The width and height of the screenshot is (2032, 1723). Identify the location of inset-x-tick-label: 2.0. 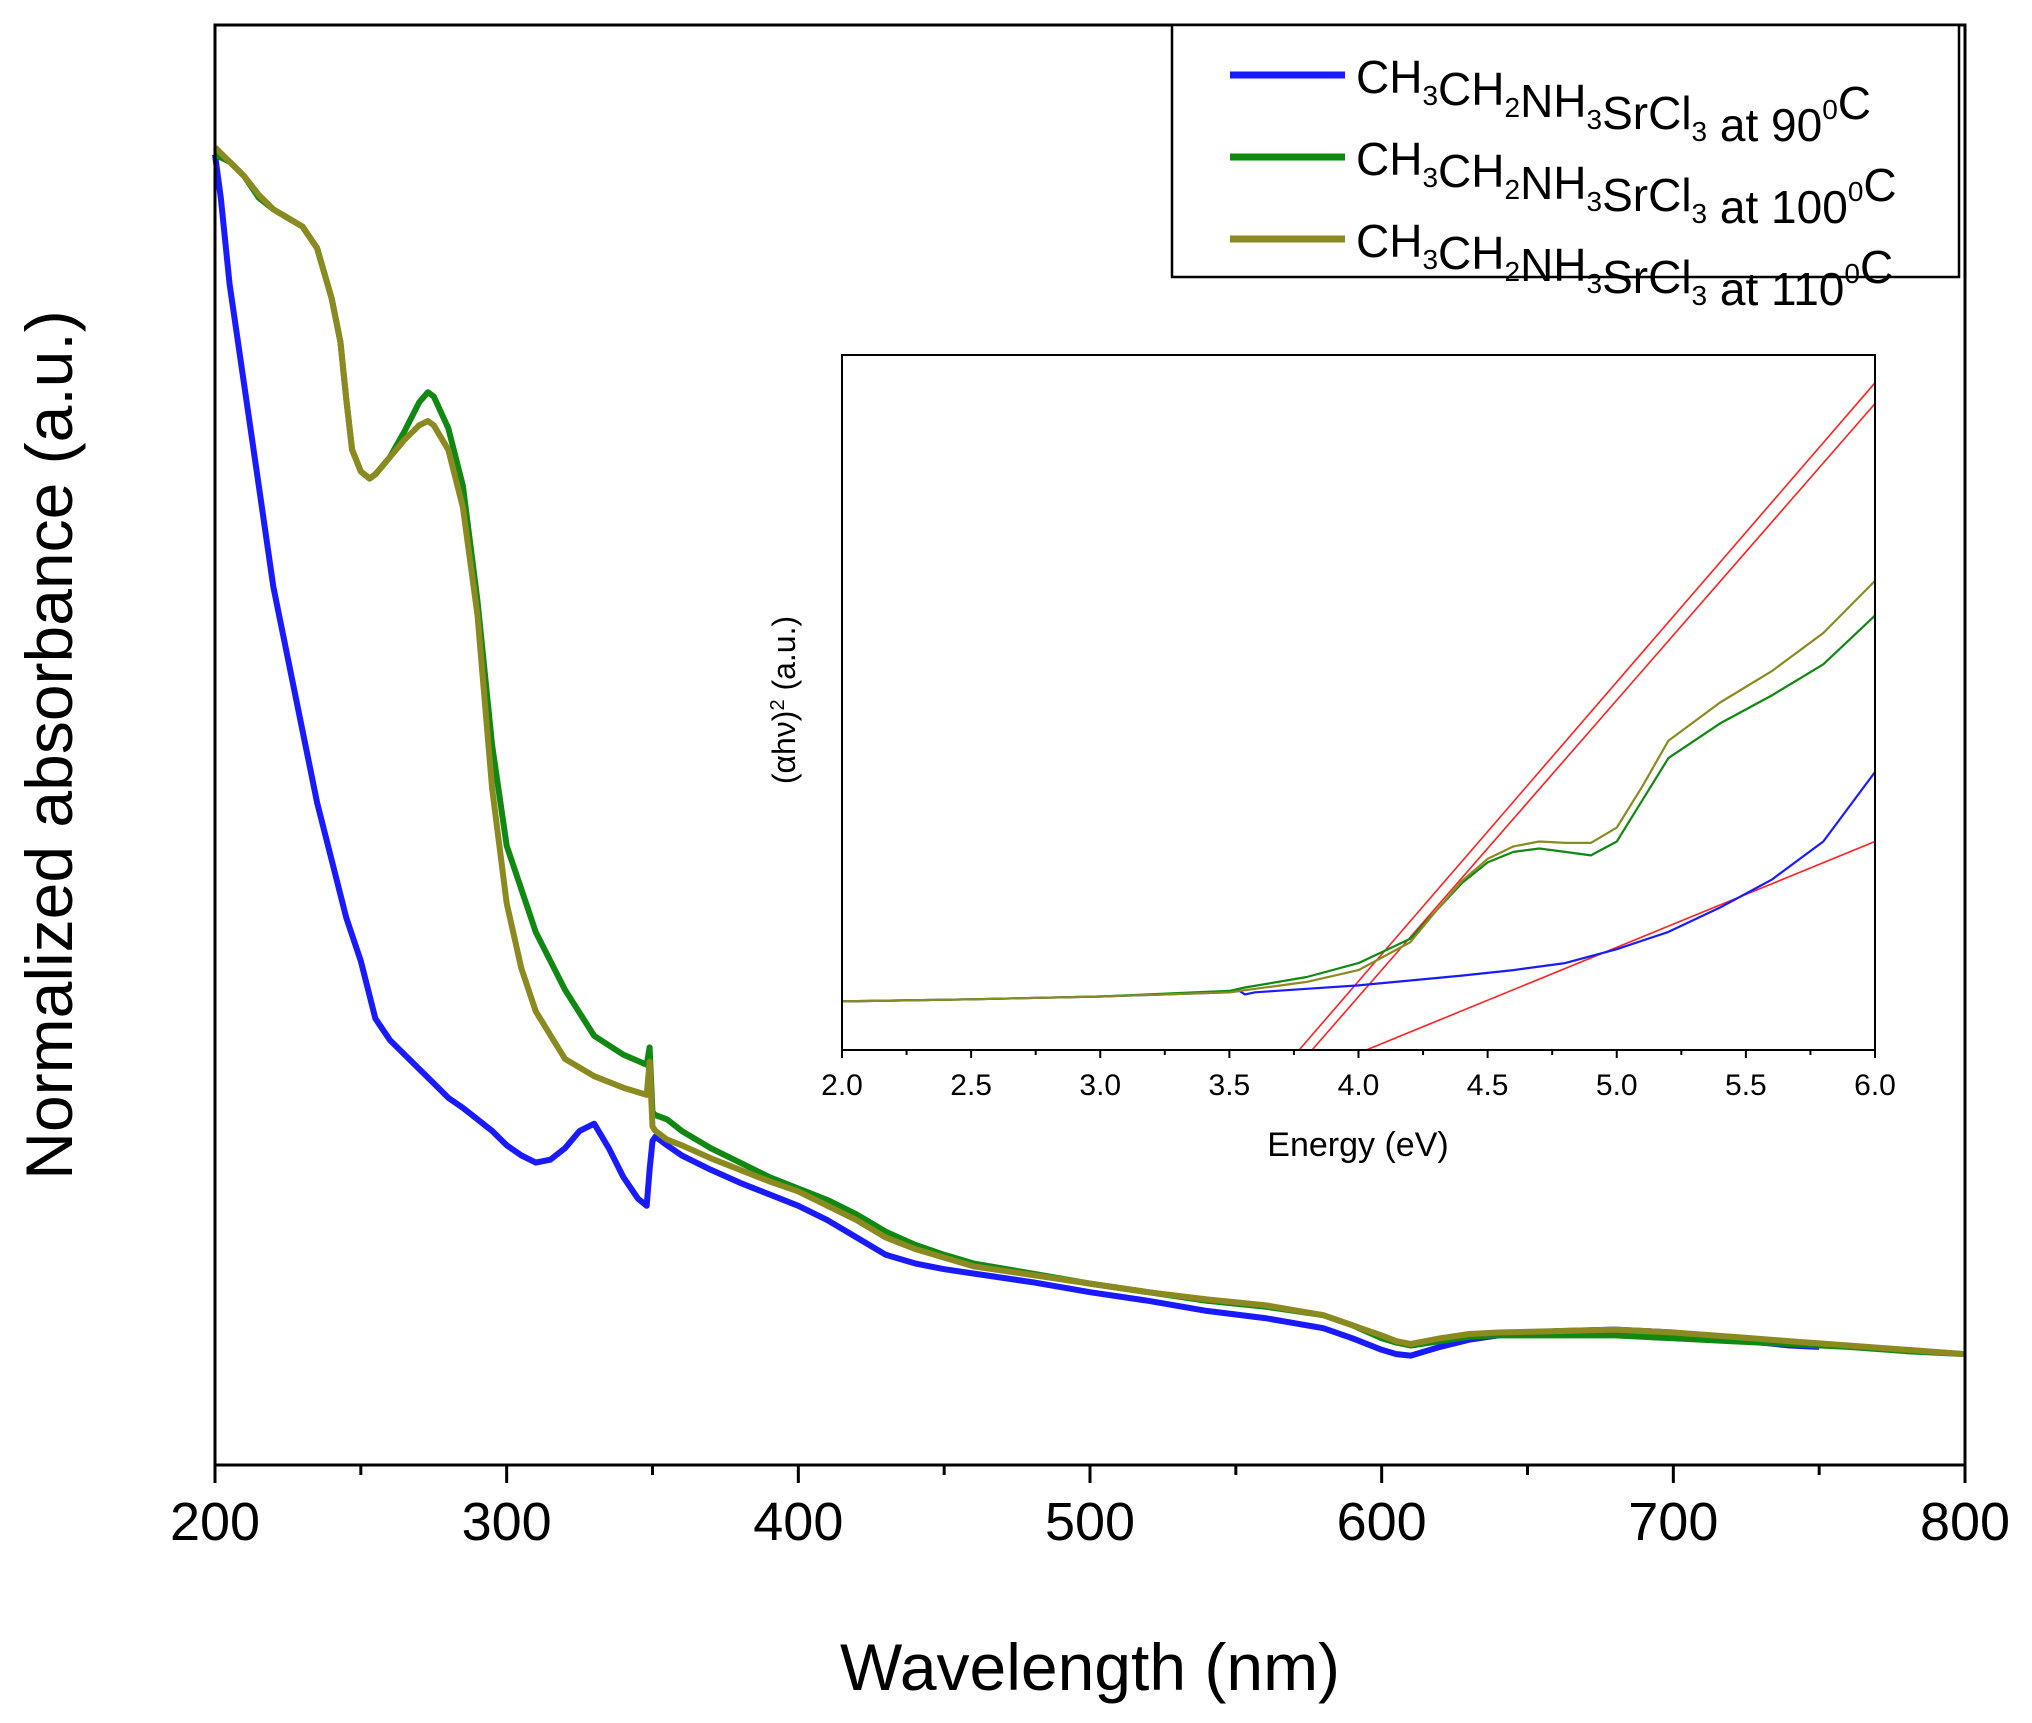
(842, 1085).